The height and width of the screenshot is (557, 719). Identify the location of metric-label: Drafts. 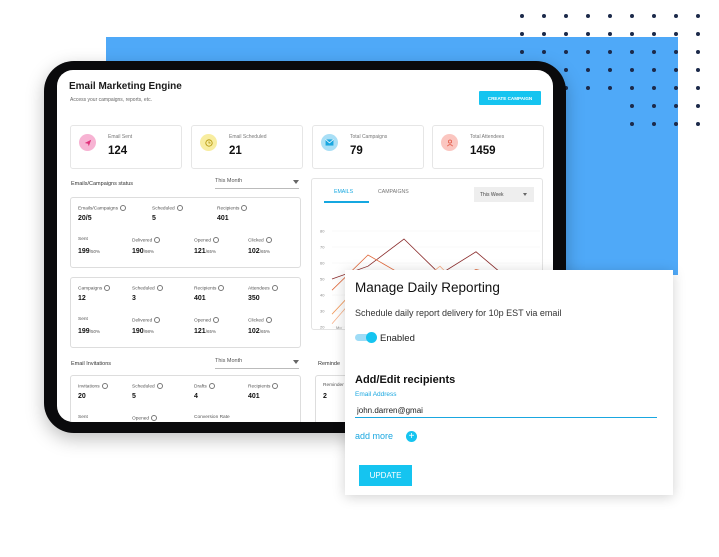
(204, 386).